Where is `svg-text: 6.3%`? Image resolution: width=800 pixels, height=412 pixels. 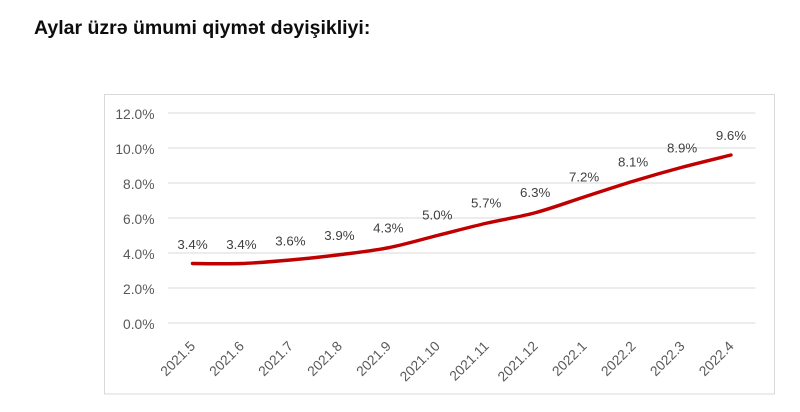 svg-text: 6.3% is located at coordinates (535, 192).